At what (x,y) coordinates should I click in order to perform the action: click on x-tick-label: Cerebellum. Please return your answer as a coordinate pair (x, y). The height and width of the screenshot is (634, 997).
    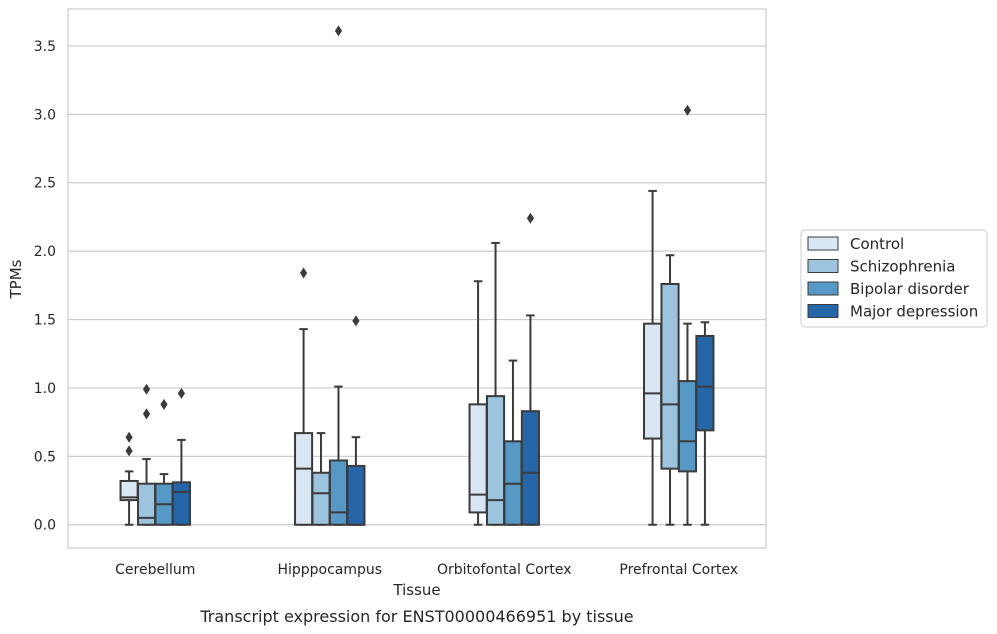
    Looking at the image, I should click on (155, 570).